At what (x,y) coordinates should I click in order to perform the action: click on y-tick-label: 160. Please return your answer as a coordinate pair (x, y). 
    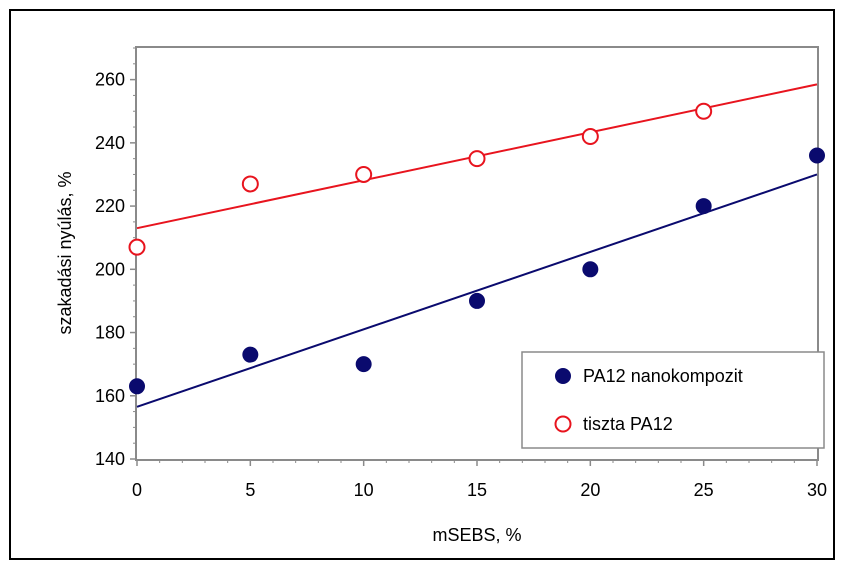
    Looking at the image, I should click on (110, 396).